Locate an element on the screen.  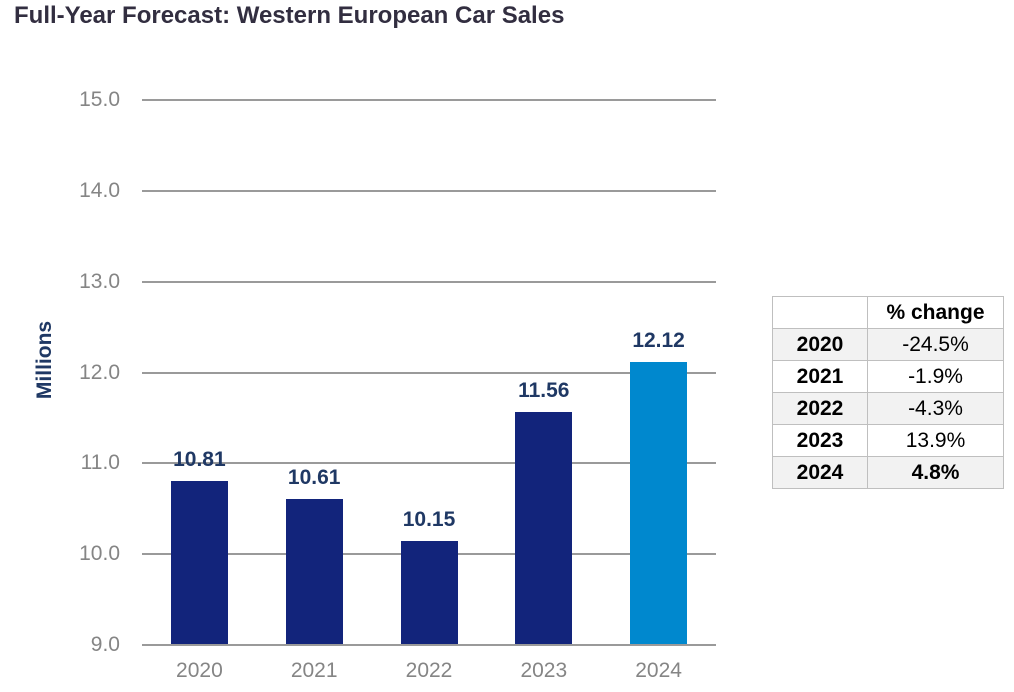
table-corner-cell is located at coordinates (820, 312).